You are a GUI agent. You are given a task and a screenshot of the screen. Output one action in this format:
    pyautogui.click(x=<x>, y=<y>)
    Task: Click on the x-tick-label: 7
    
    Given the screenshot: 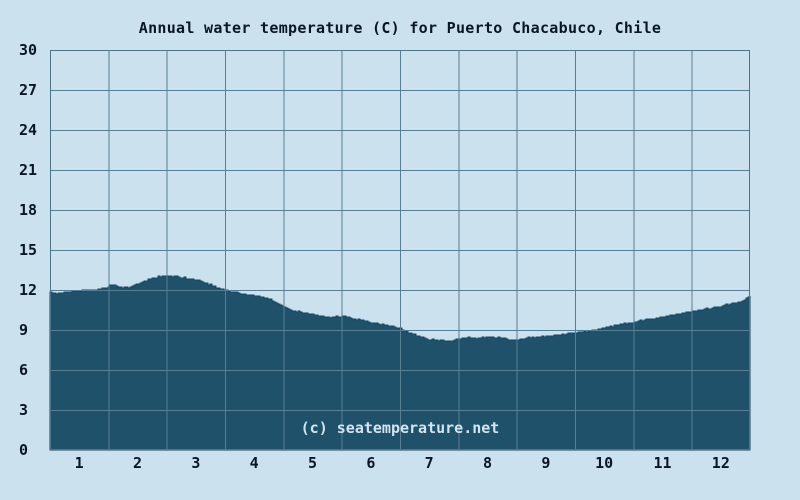 What is the action you would take?
    pyautogui.click(x=429, y=463)
    